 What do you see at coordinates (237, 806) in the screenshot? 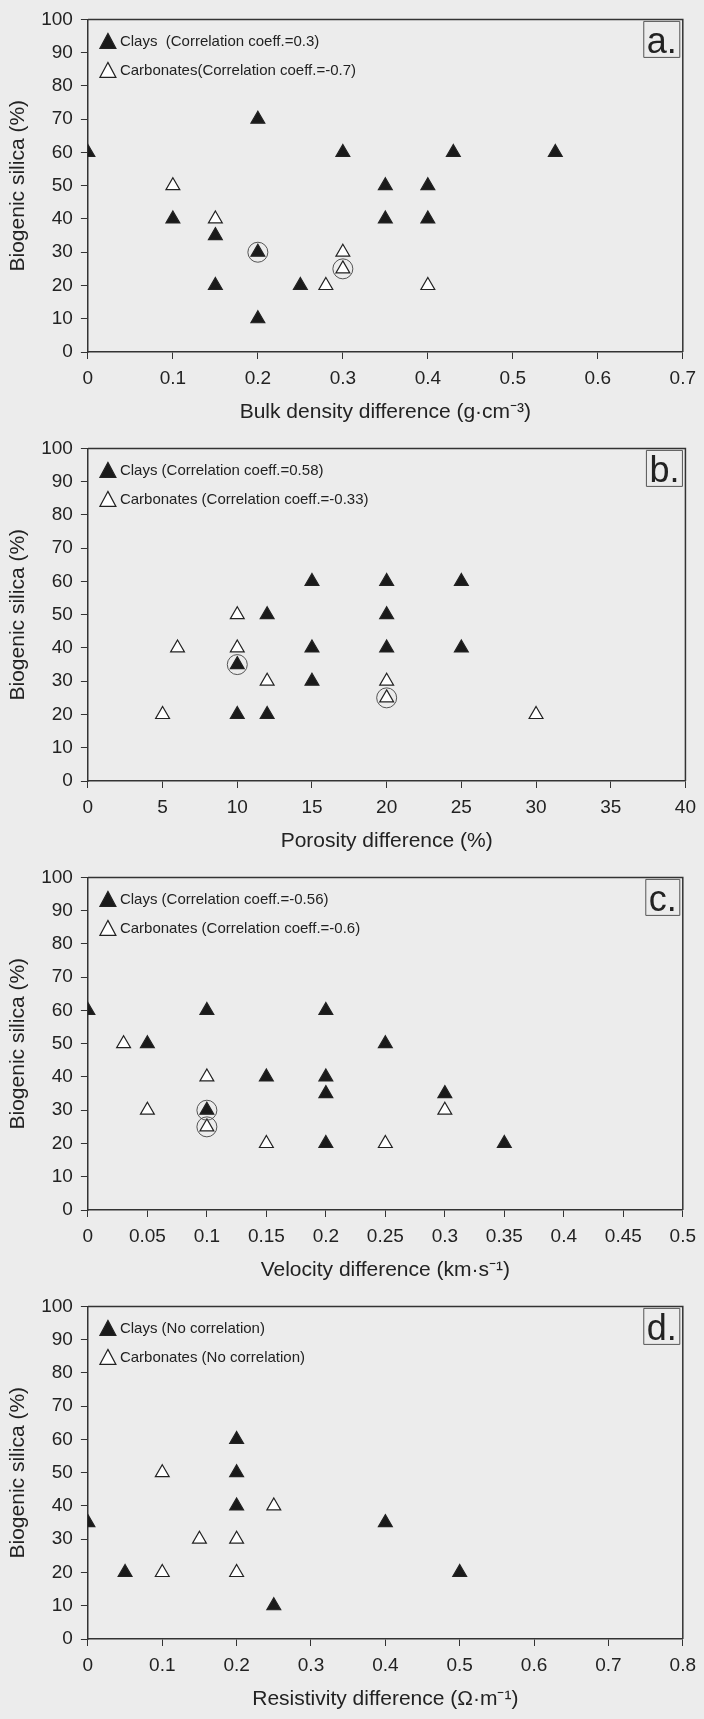
I see `x-tick-label: 10` at bounding box center [237, 806].